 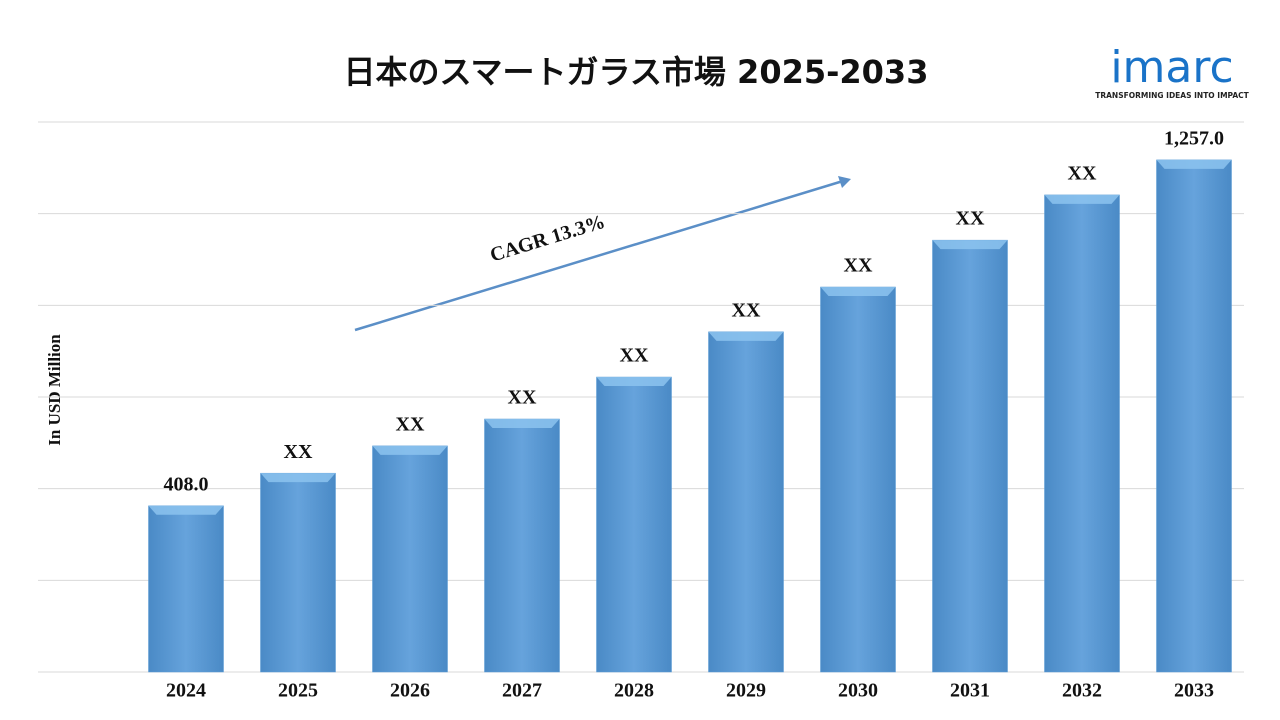 What do you see at coordinates (1194, 138) in the screenshot?
I see `data-label: 1,257.0` at bounding box center [1194, 138].